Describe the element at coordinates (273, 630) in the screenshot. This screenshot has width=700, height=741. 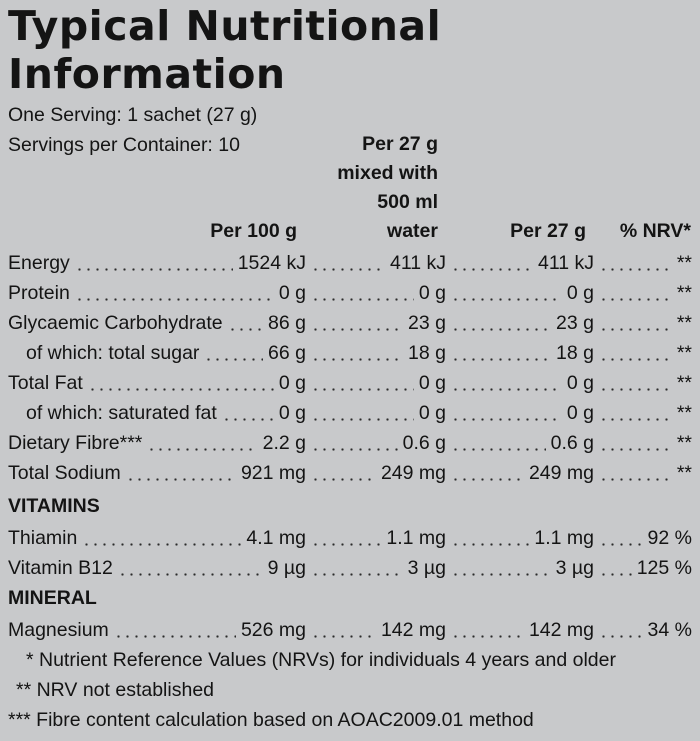
I see `value-per-100g: 526 mg` at that location.